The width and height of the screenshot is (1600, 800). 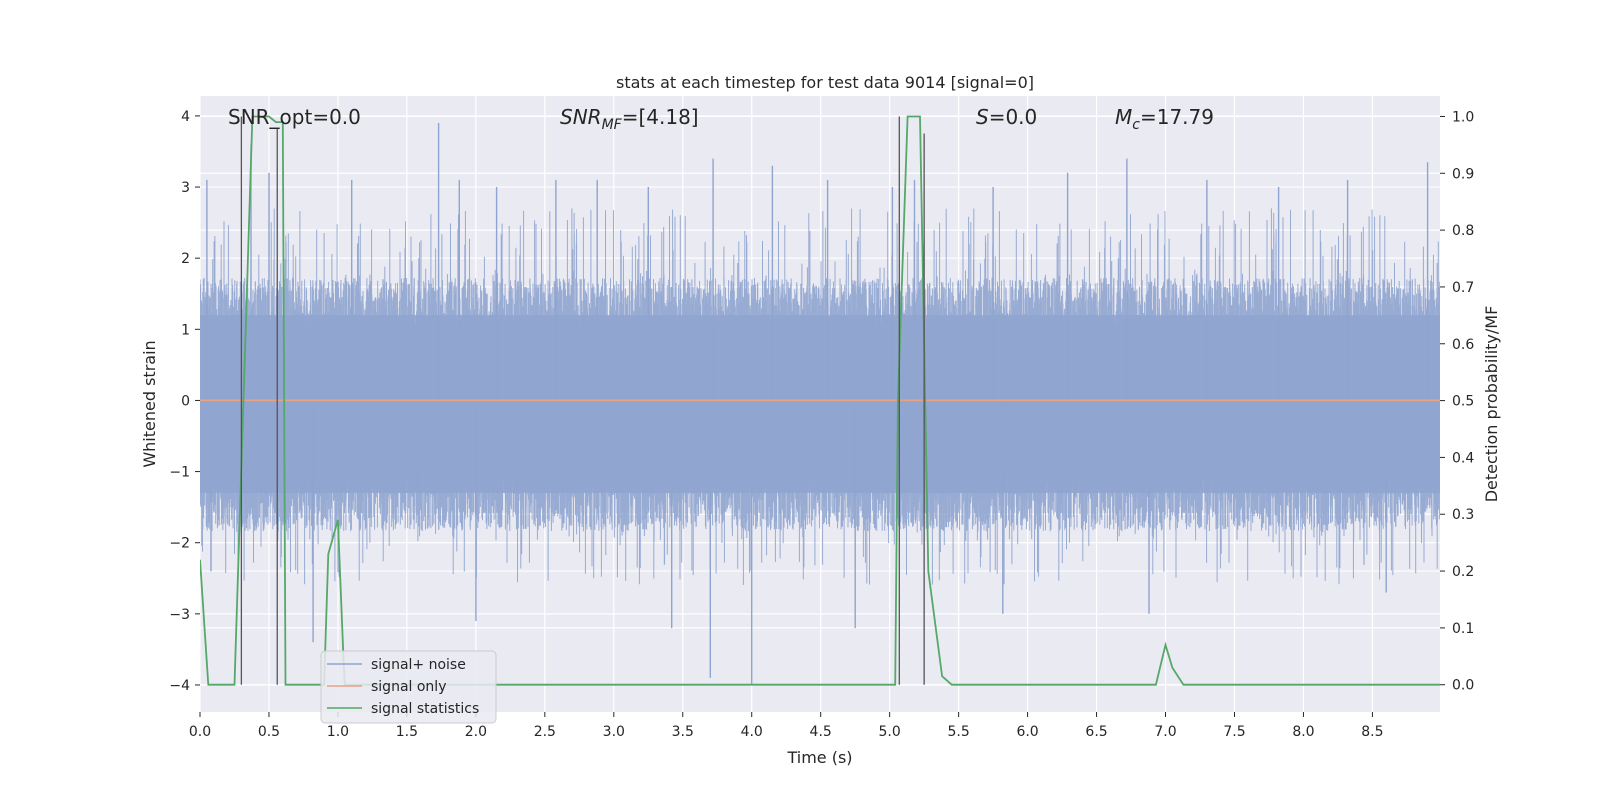 What do you see at coordinates (1372, 732) in the screenshot?
I see `x-tick-label-17: 8.5` at bounding box center [1372, 732].